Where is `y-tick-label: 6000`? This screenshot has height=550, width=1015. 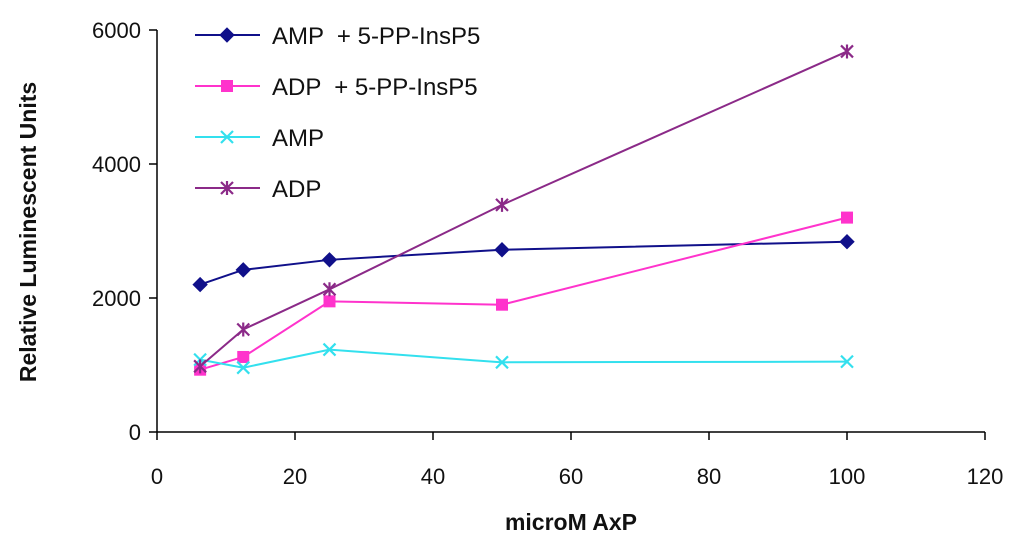
y-tick-label: 6000 is located at coordinates (116, 30).